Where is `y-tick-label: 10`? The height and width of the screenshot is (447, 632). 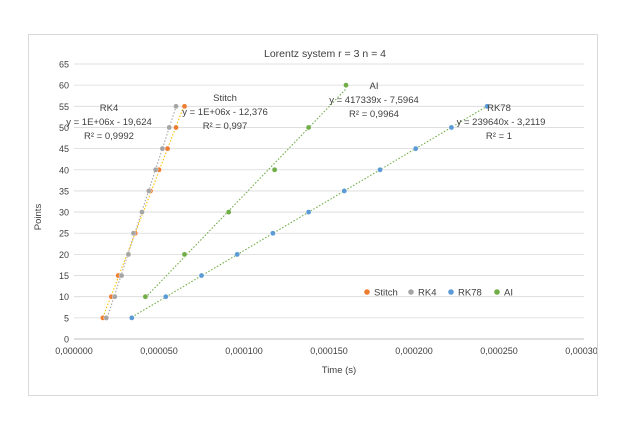
y-tick-label: 10 is located at coordinates (64, 297).